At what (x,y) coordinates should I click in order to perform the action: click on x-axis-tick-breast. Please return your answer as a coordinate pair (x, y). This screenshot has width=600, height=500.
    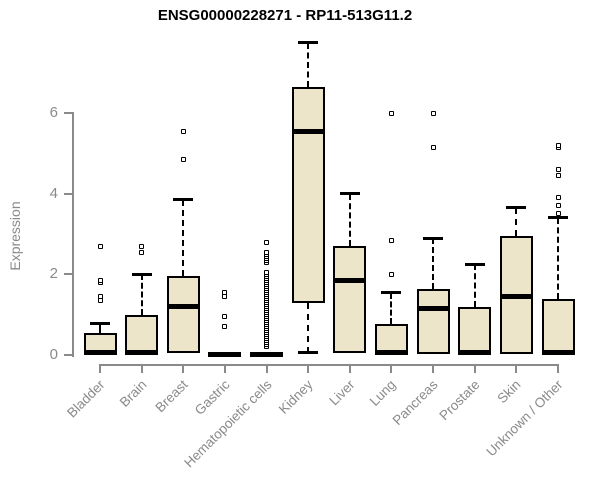
    Looking at the image, I should click on (183, 368).